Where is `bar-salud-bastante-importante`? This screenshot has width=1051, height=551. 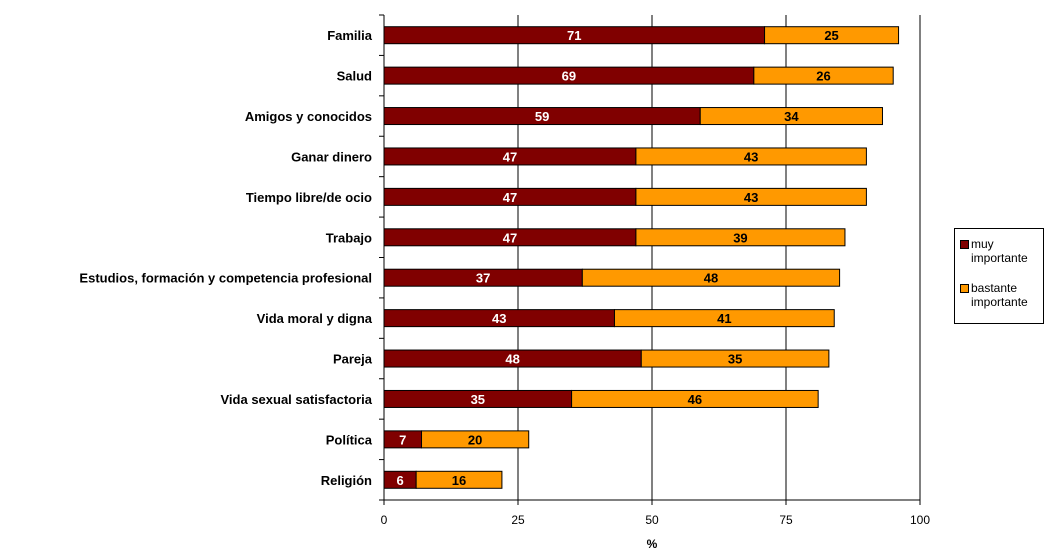
bar-salud-bastante-importante is located at coordinates (823, 75).